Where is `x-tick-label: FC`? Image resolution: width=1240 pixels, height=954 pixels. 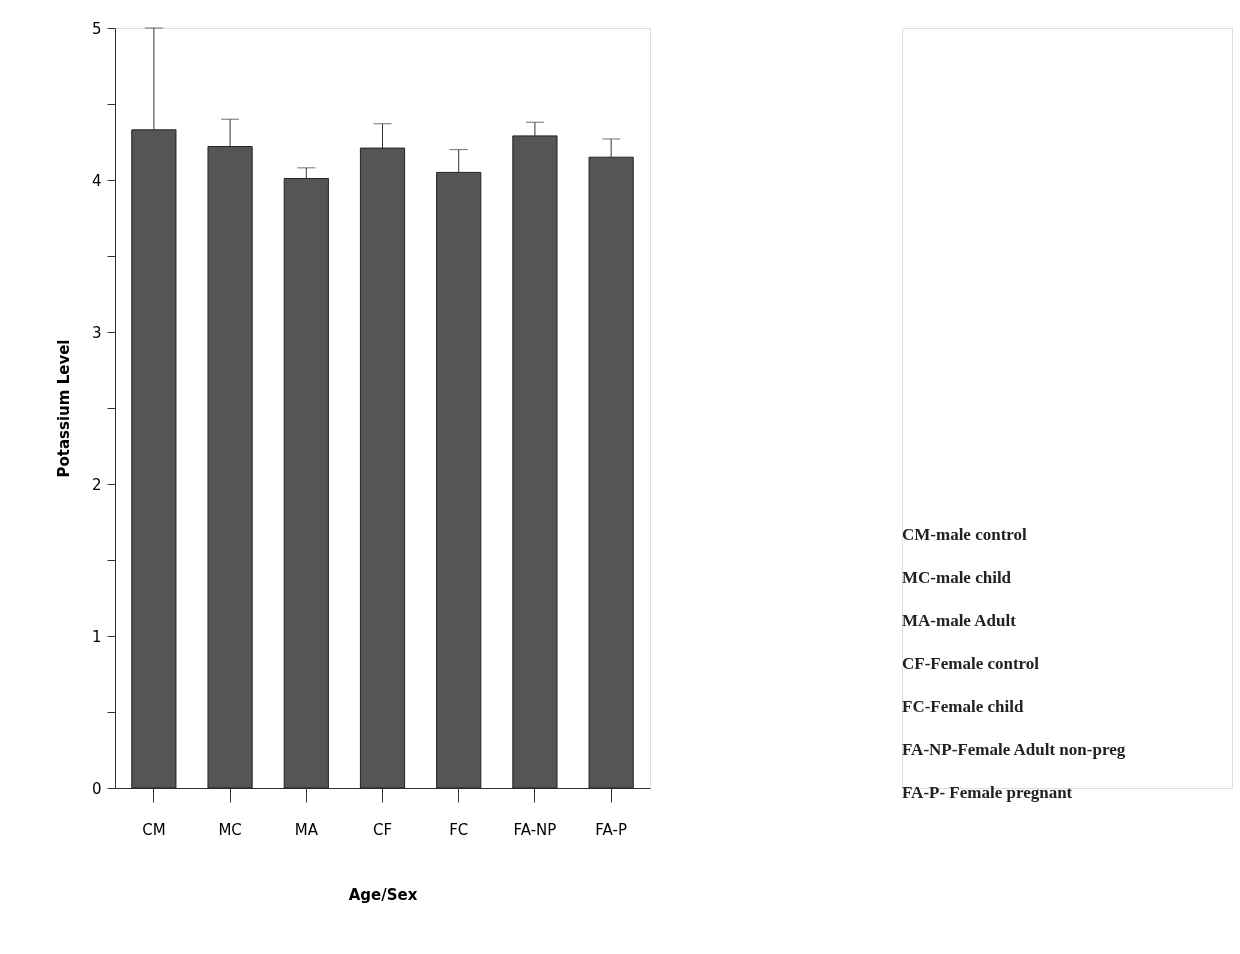 x-tick-label: FC is located at coordinates (459, 829).